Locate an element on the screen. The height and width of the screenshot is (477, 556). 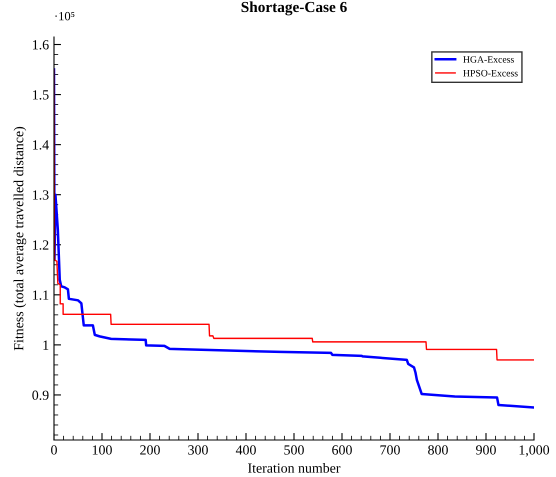
x-axis-title: Iteration number is located at coordinates (294, 468).